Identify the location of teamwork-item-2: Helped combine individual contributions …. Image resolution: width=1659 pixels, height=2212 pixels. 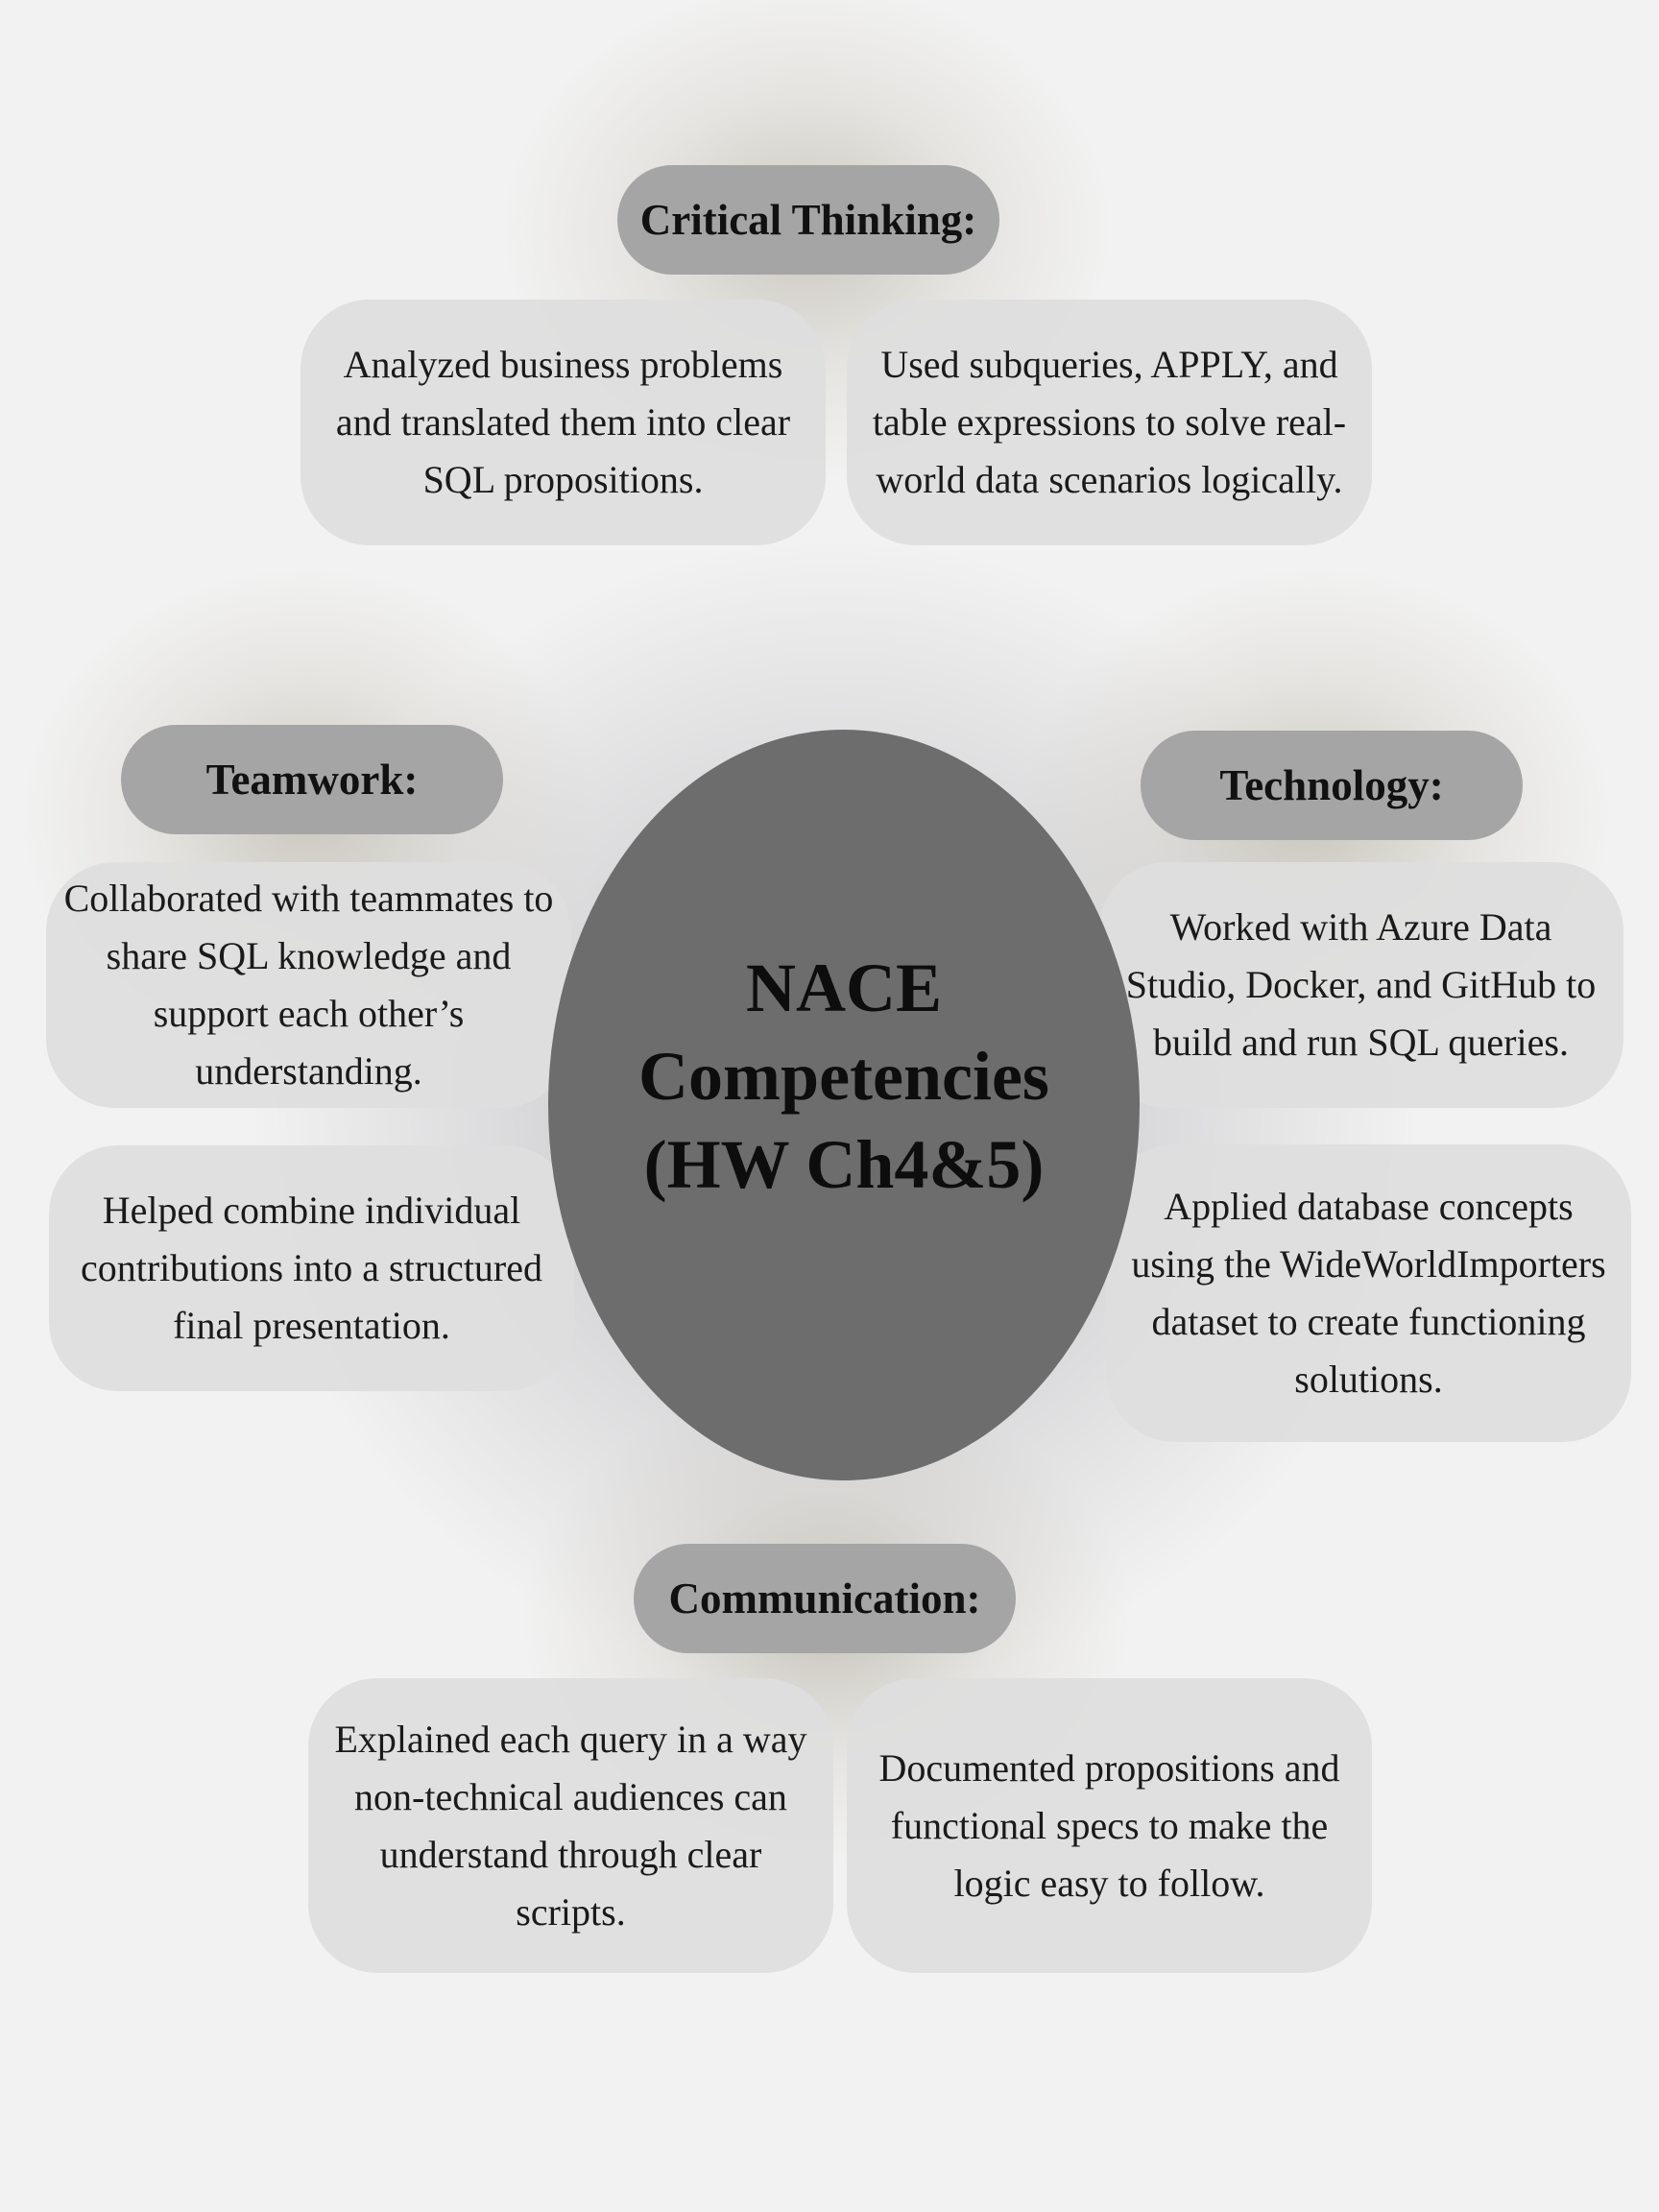
(311, 1268).